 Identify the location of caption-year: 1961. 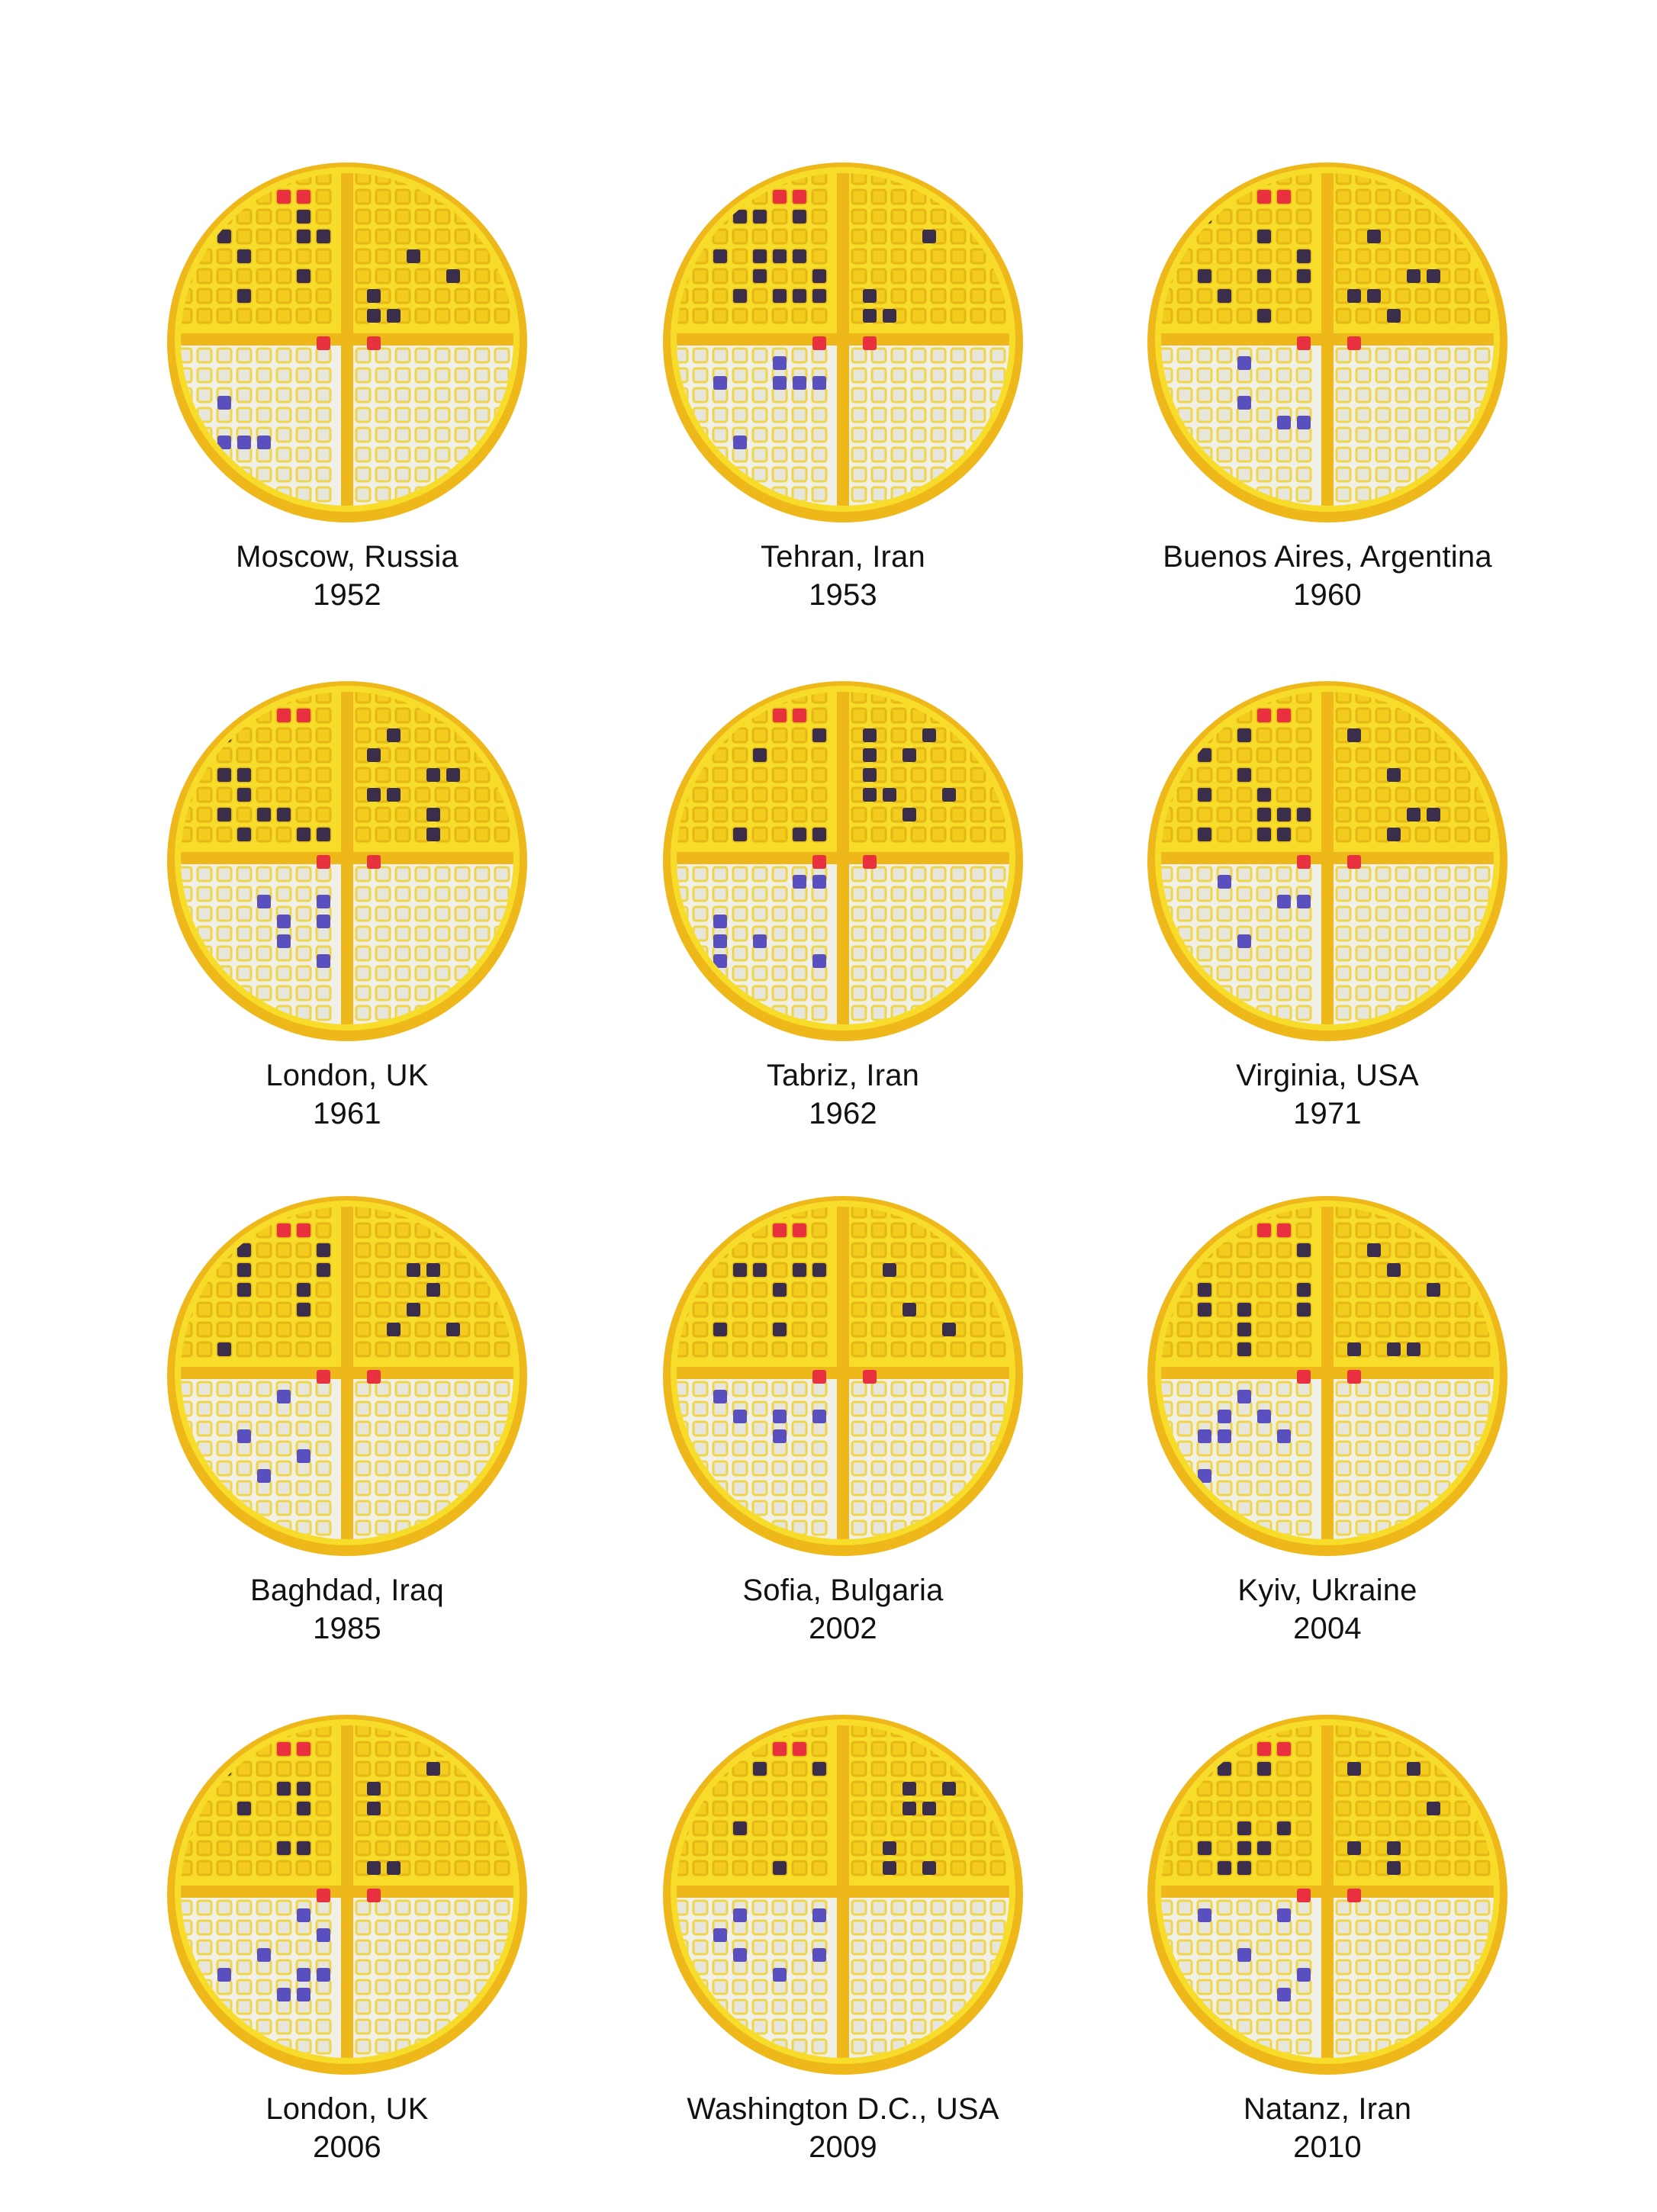
(347, 1113).